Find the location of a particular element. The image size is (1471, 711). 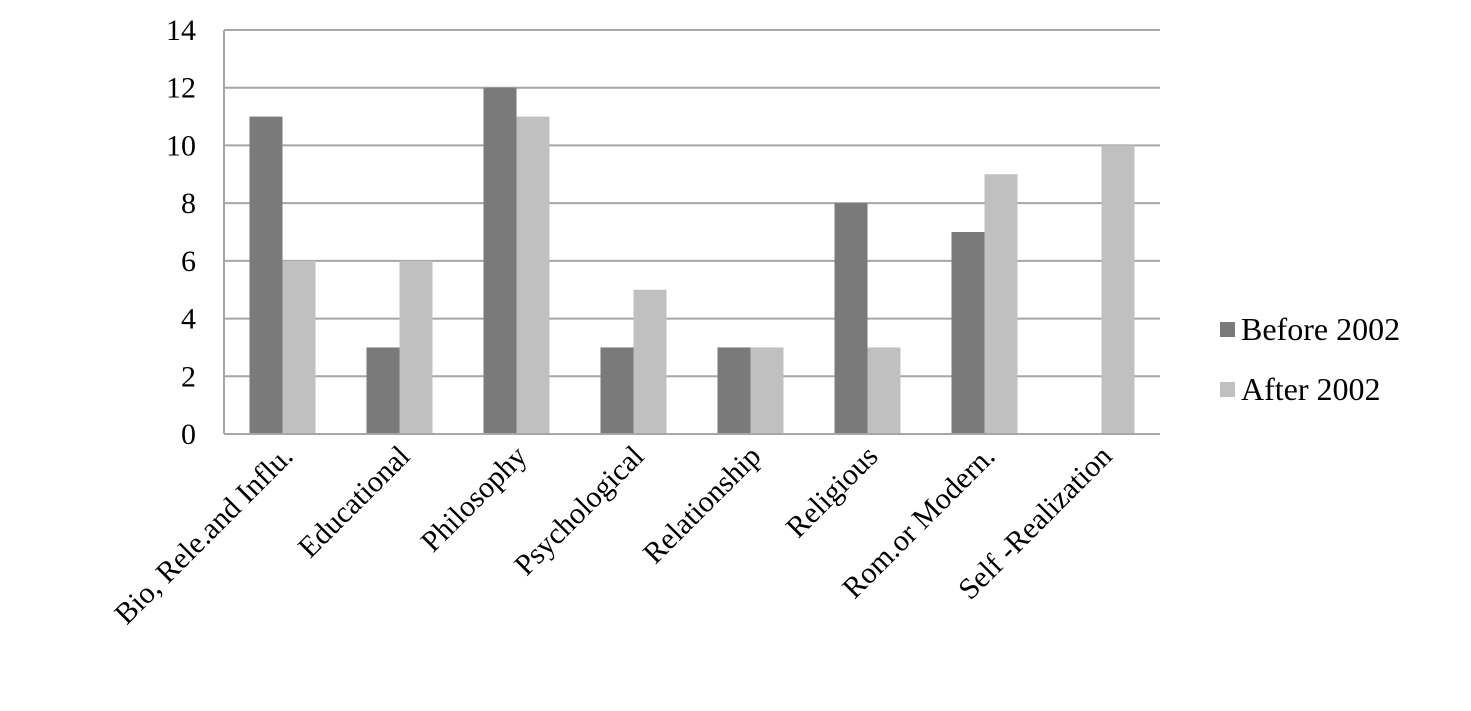

legend-label: Before 2002 is located at coordinates (1320, 329).